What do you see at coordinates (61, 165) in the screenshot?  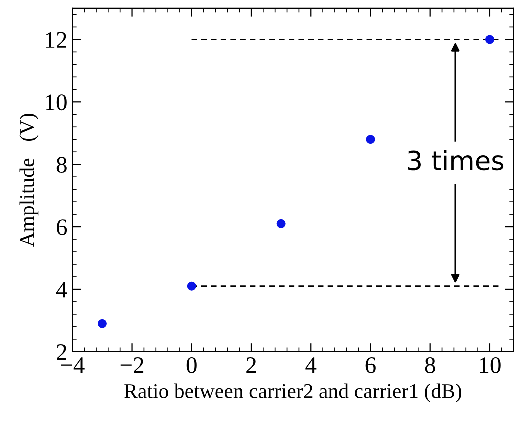 I see `y-tick-label: 8` at bounding box center [61, 165].